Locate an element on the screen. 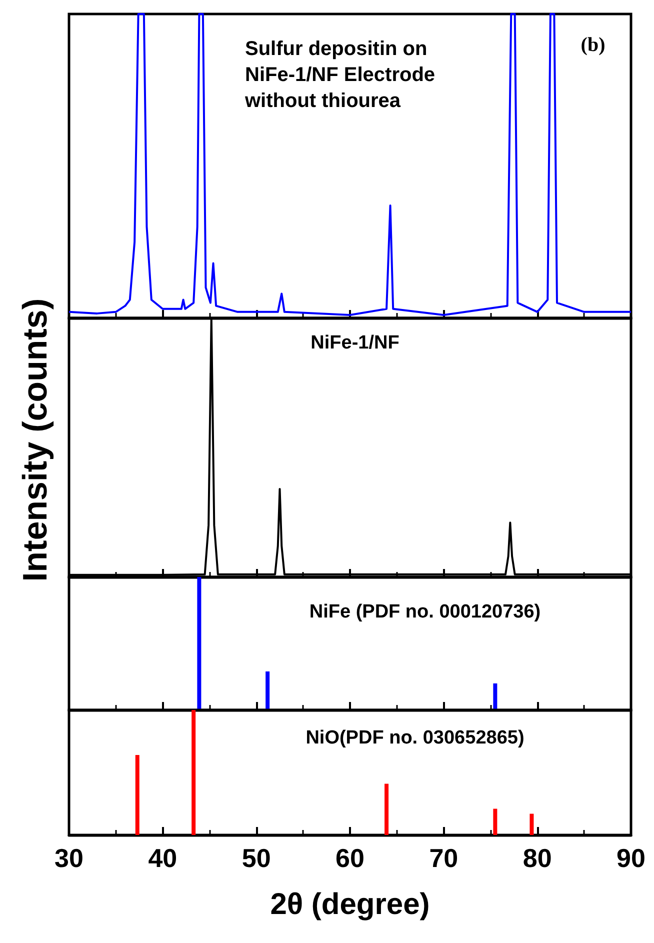  annotation: NiFe-1/NF is located at coordinates (355, 343).